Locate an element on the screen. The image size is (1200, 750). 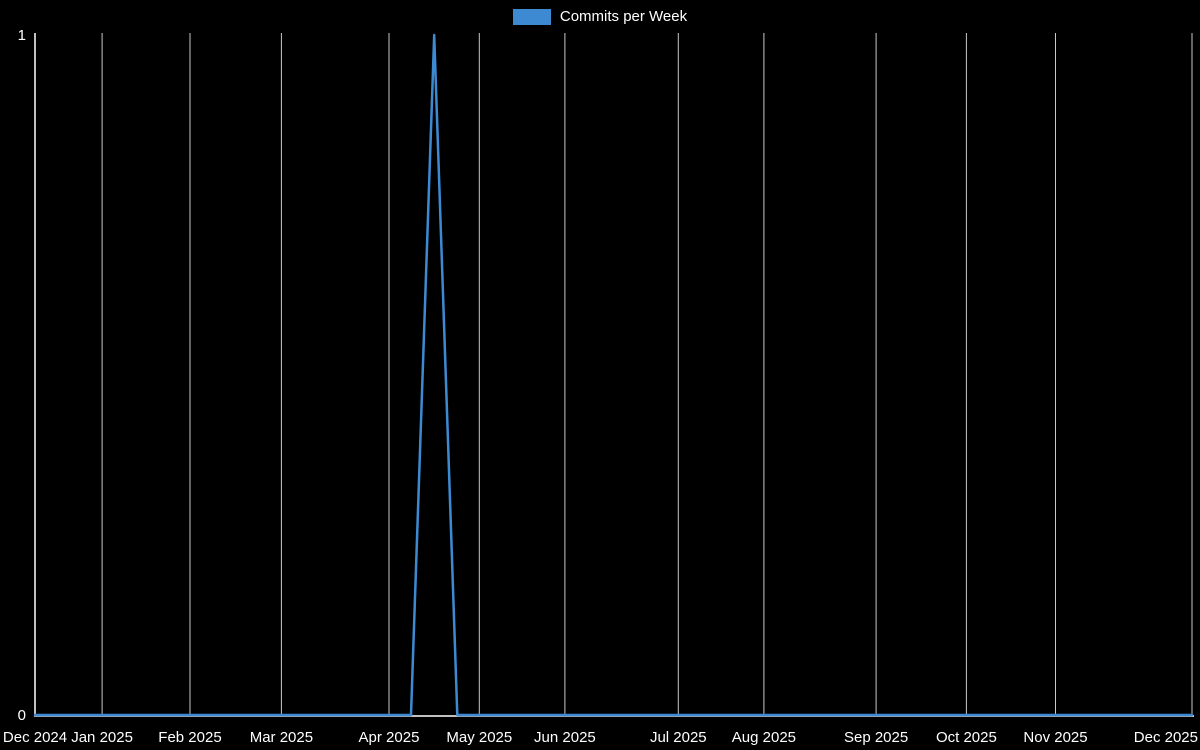
x-tick-label: Apr 2025 is located at coordinates (389, 737).